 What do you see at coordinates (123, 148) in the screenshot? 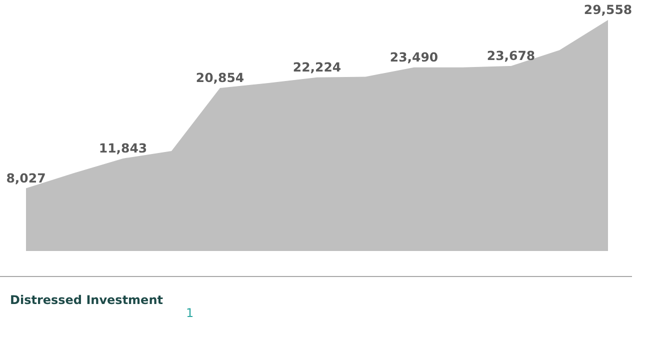
I see `data-label: 11,843` at bounding box center [123, 148].